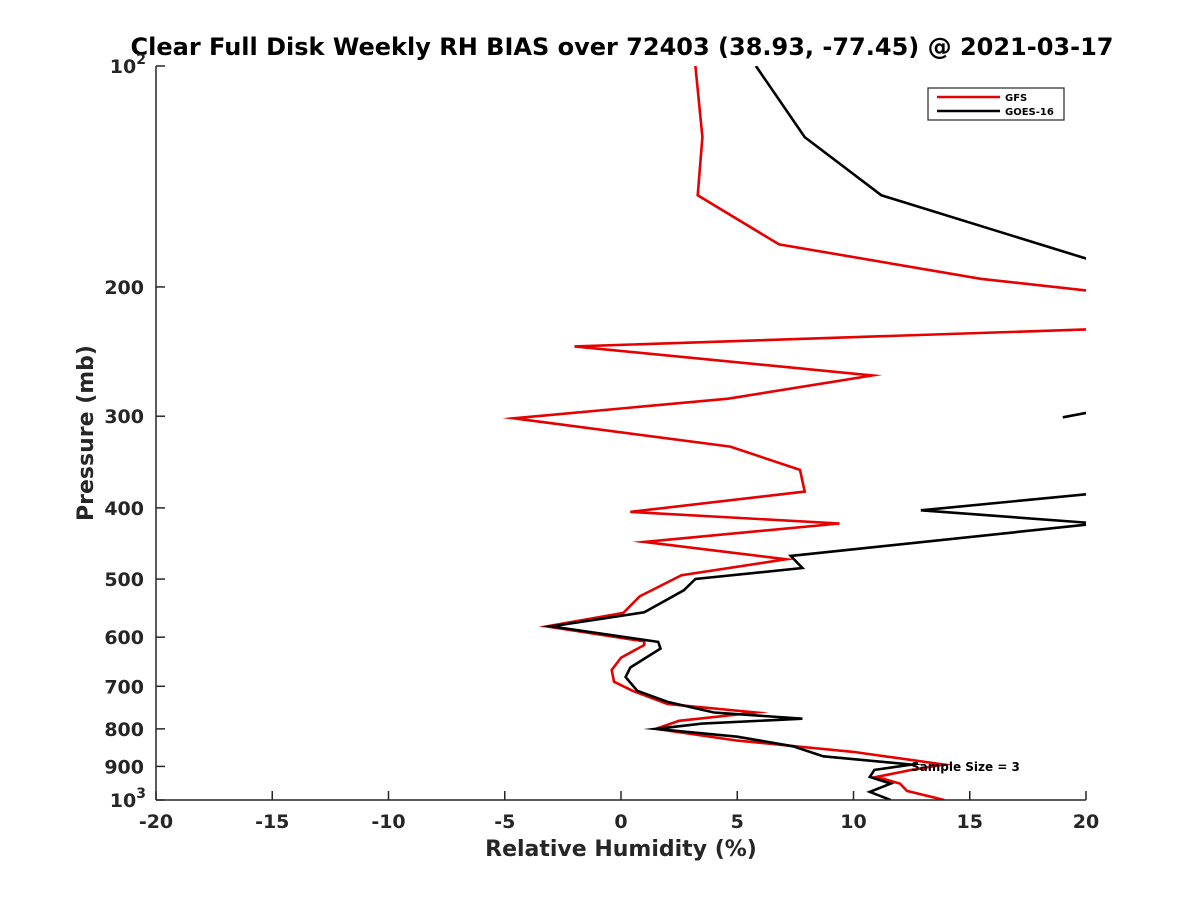 This screenshot has width=1200, height=900. What do you see at coordinates (128, 65) in the screenshot?
I see `y-tick-label: 10²` at bounding box center [128, 65].